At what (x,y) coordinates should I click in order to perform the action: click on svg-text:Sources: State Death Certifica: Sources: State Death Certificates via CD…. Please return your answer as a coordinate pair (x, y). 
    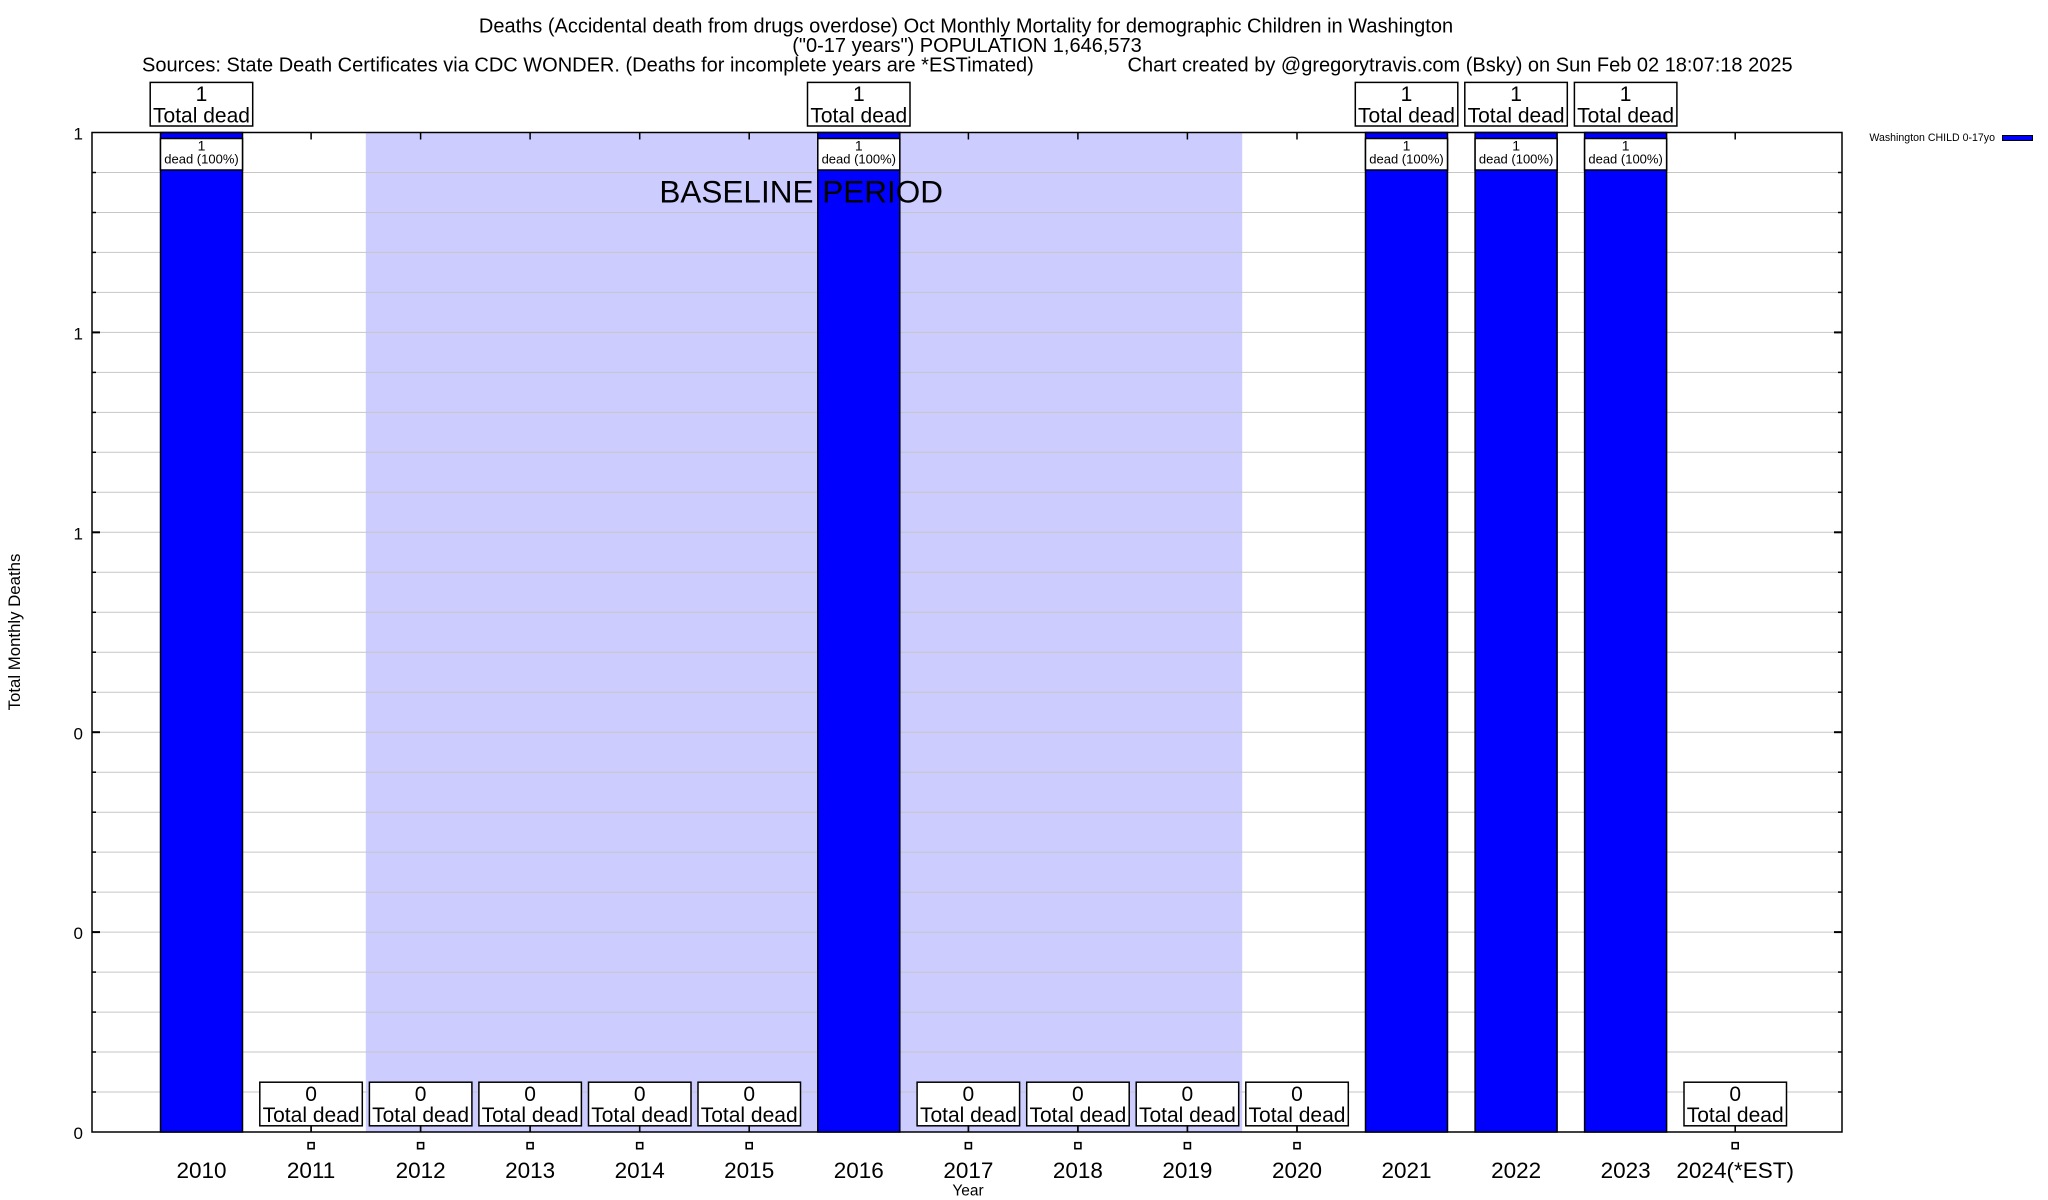
    Looking at the image, I should click on (588, 66).